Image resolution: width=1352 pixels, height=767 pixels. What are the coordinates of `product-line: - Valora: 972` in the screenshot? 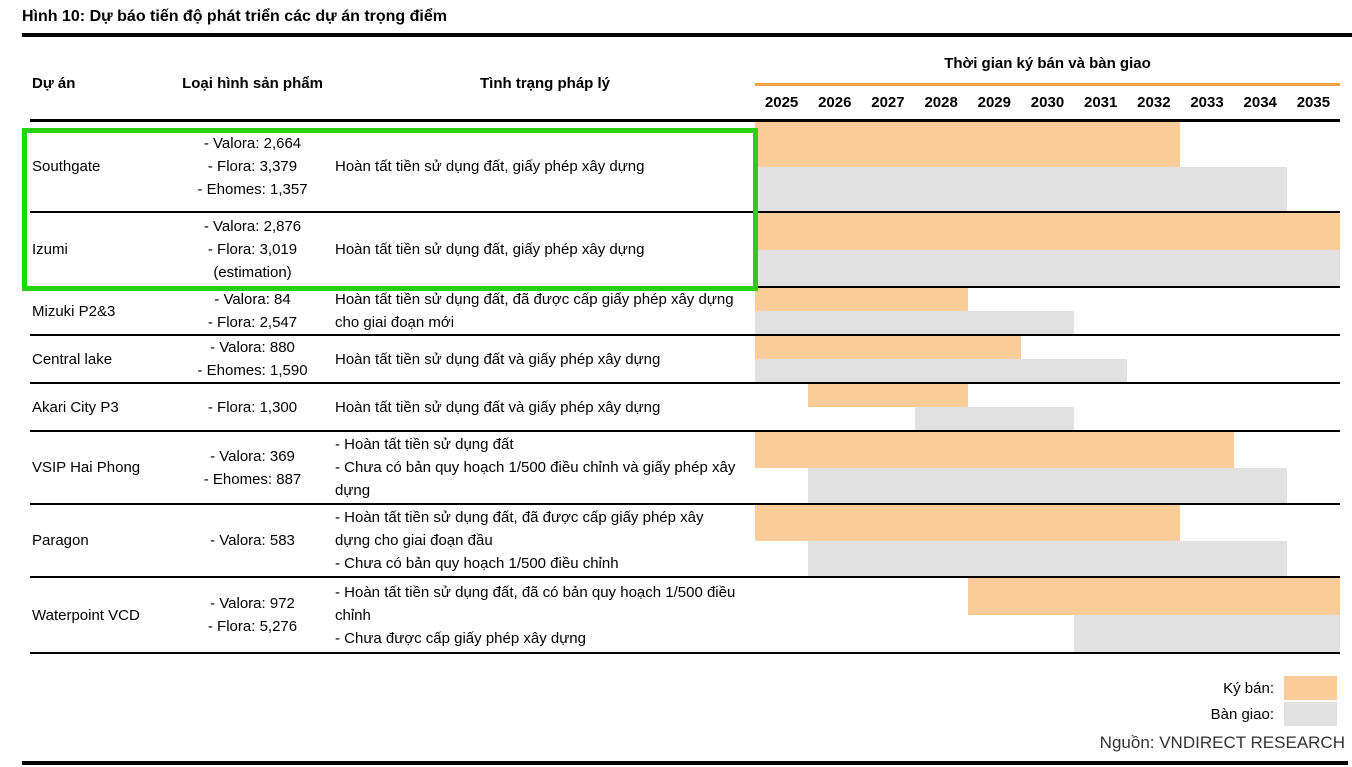 It's located at (252, 603).